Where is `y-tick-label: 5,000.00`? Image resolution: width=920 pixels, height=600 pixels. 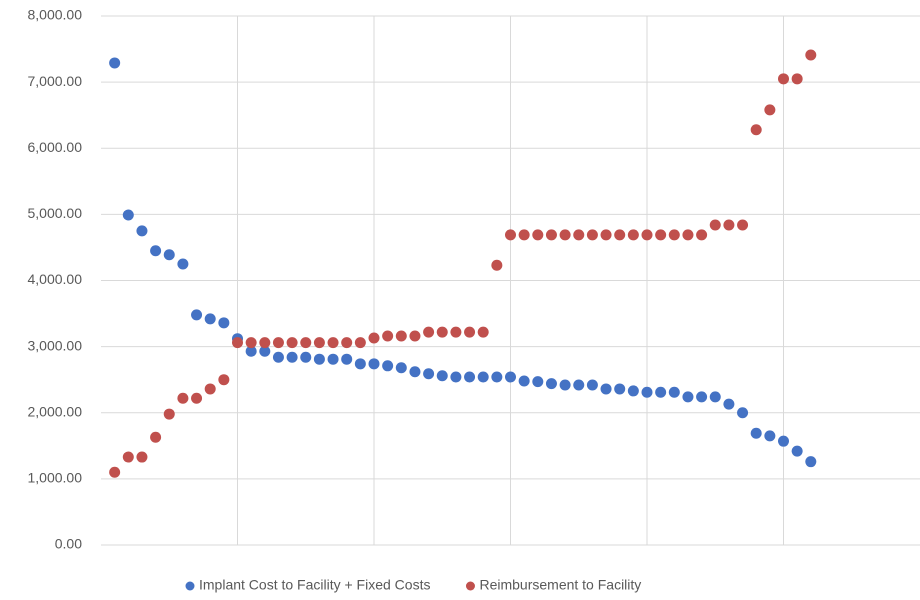 y-tick-label: 5,000.00 is located at coordinates (55, 213).